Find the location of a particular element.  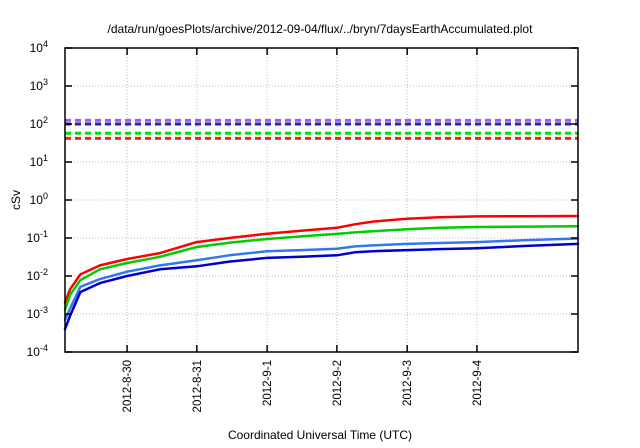

x-tick-label: 2012-9-3 is located at coordinates (408, 383).